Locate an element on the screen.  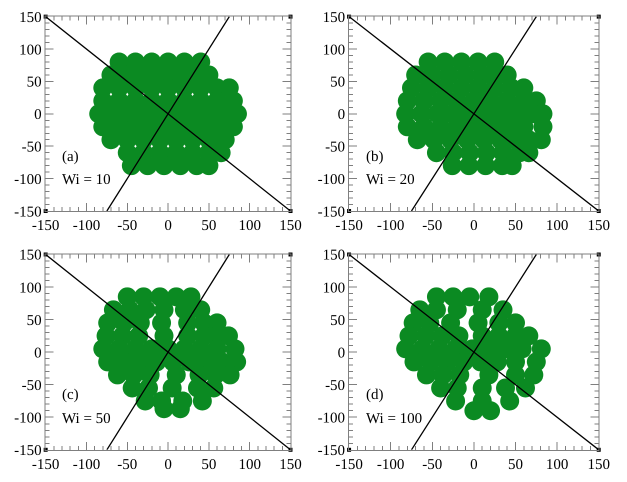
annotation: Wi = 20 is located at coordinates (390, 180).